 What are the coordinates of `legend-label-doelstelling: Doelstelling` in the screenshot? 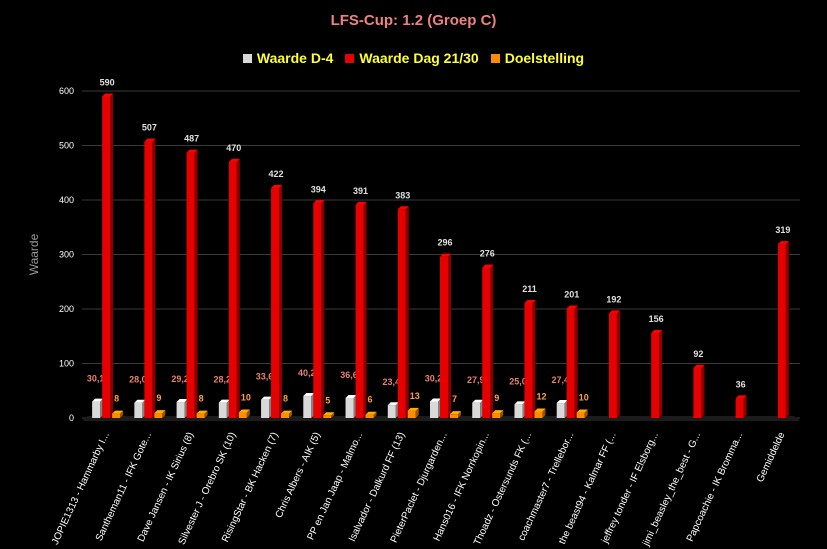 It's located at (544, 58).